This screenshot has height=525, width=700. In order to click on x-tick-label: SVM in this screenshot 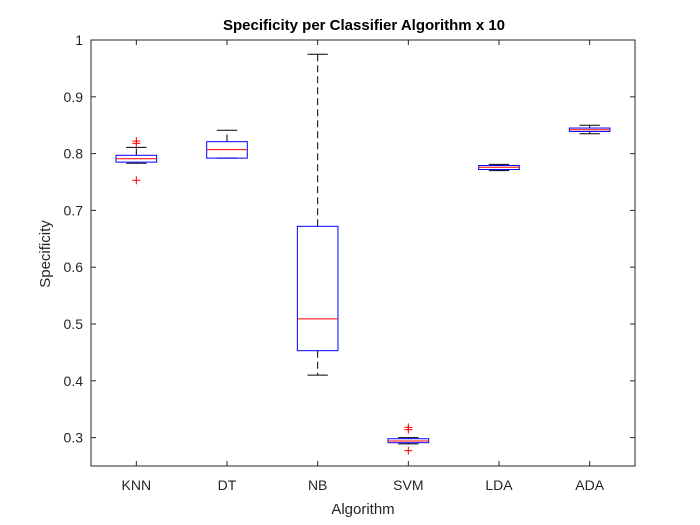, I will do `click(408, 485)`.